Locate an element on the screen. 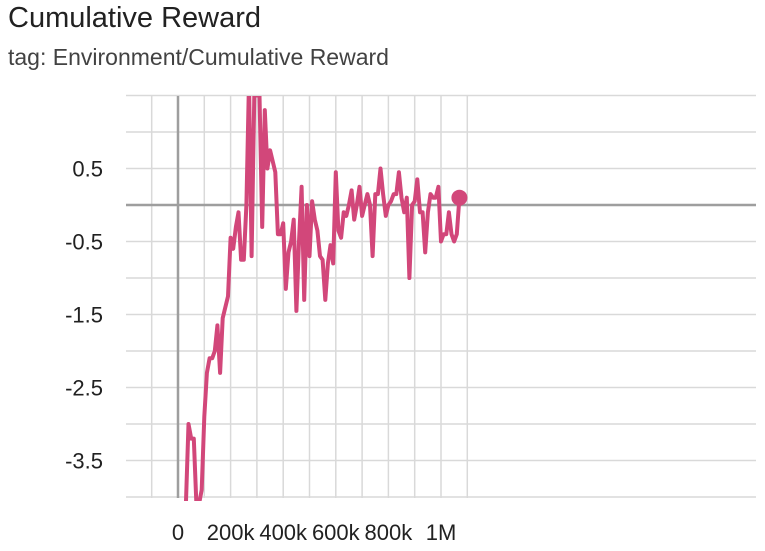 This screenshot has width=765, height=551. x-tick-labels: 0 200k 400k 600k 800k 1M is located at coordinates (314, 532).